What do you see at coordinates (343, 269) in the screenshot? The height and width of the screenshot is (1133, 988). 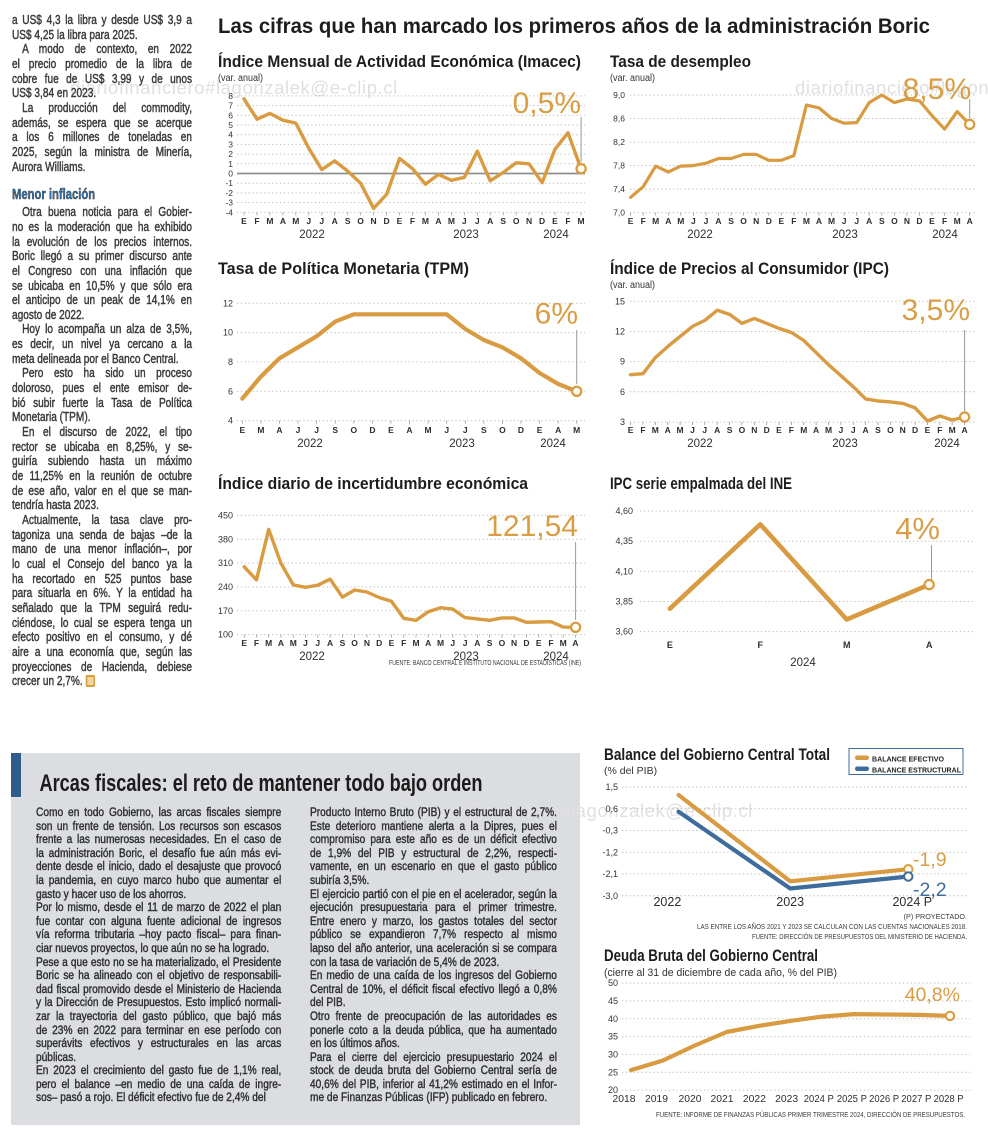 I see `svg-text:Tasa de Política Monetaria (TP: Tasa de Política Monetaria (TPM)` at bounding box center [343, 269].